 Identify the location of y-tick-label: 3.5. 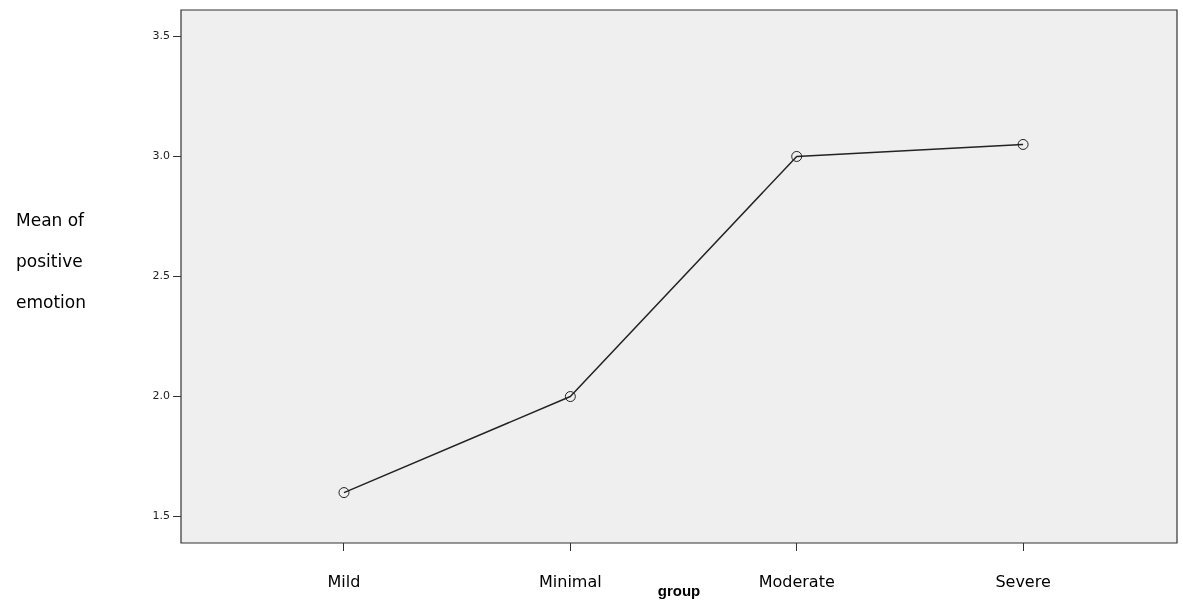
(161, 36).